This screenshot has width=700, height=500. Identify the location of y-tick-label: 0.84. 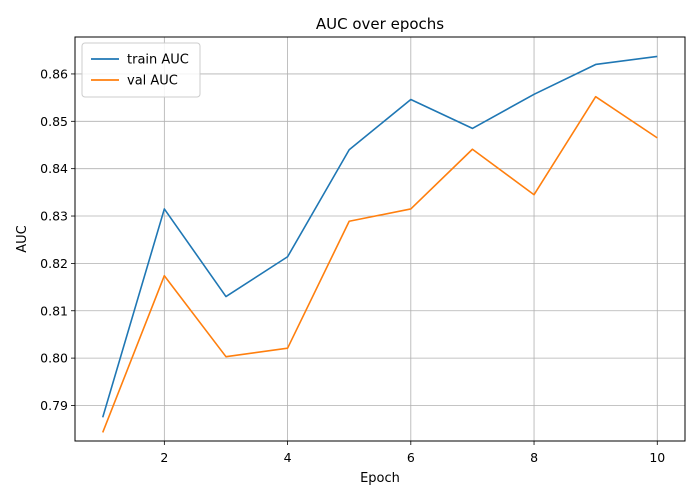
(54, 168).